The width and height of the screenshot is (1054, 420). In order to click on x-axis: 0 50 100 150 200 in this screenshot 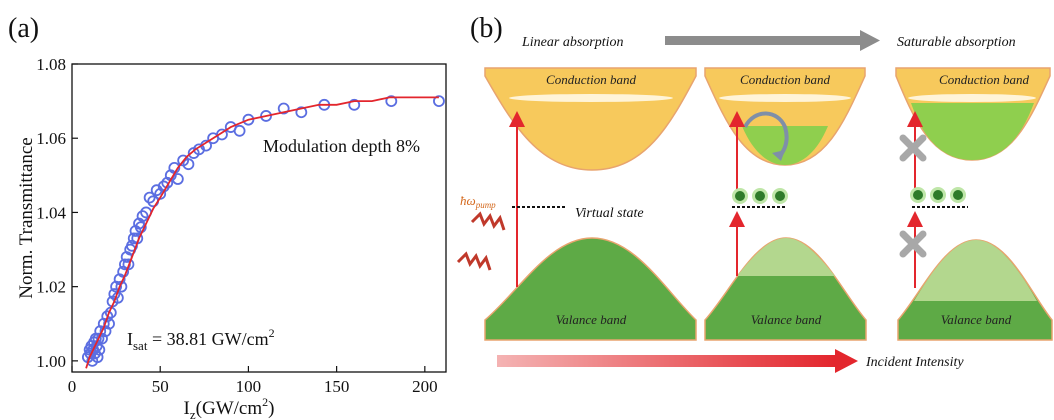, I will do `click(253, 381)`.